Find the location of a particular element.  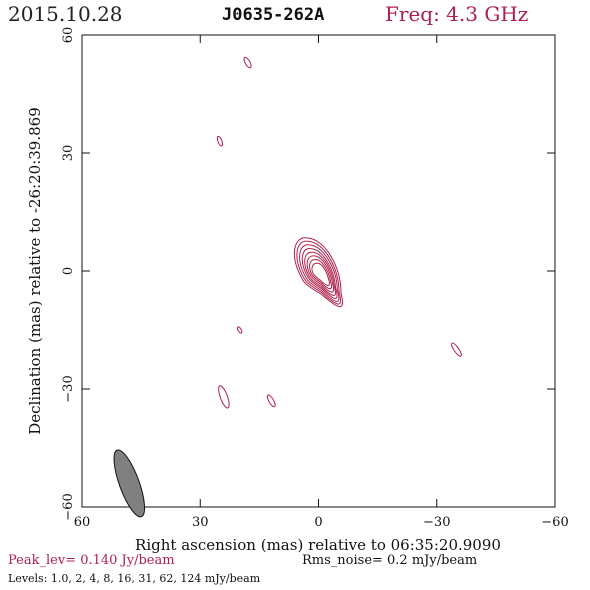

beam-ellipse is located at coordinates (129, 483).